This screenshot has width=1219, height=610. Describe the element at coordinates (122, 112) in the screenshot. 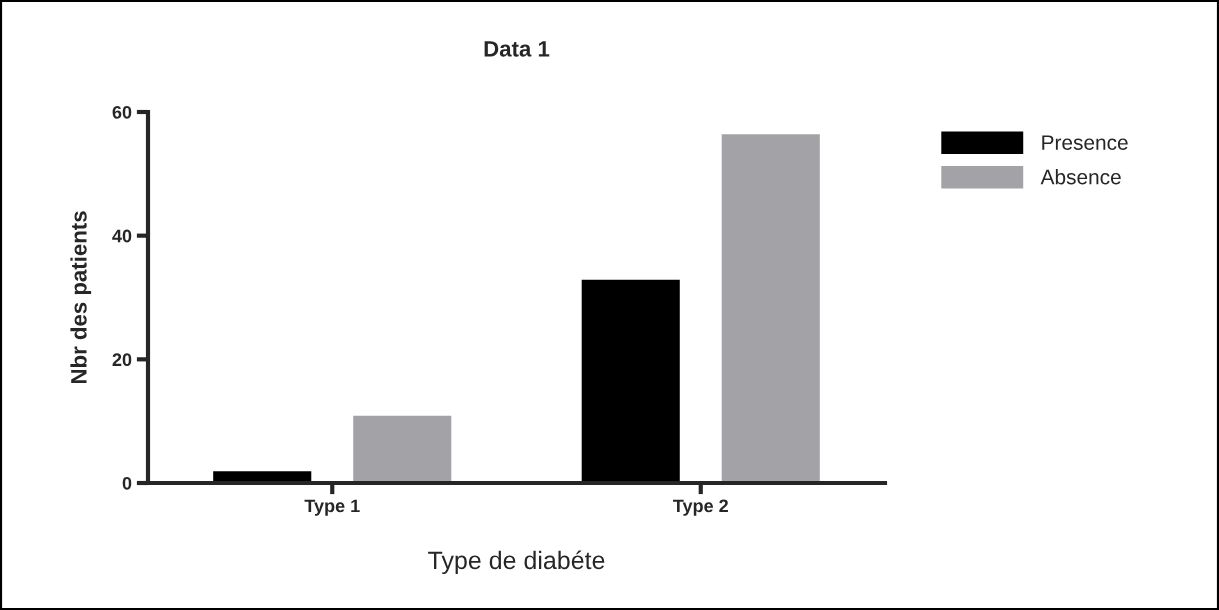

I see `y-tick-label: 60` at that location.